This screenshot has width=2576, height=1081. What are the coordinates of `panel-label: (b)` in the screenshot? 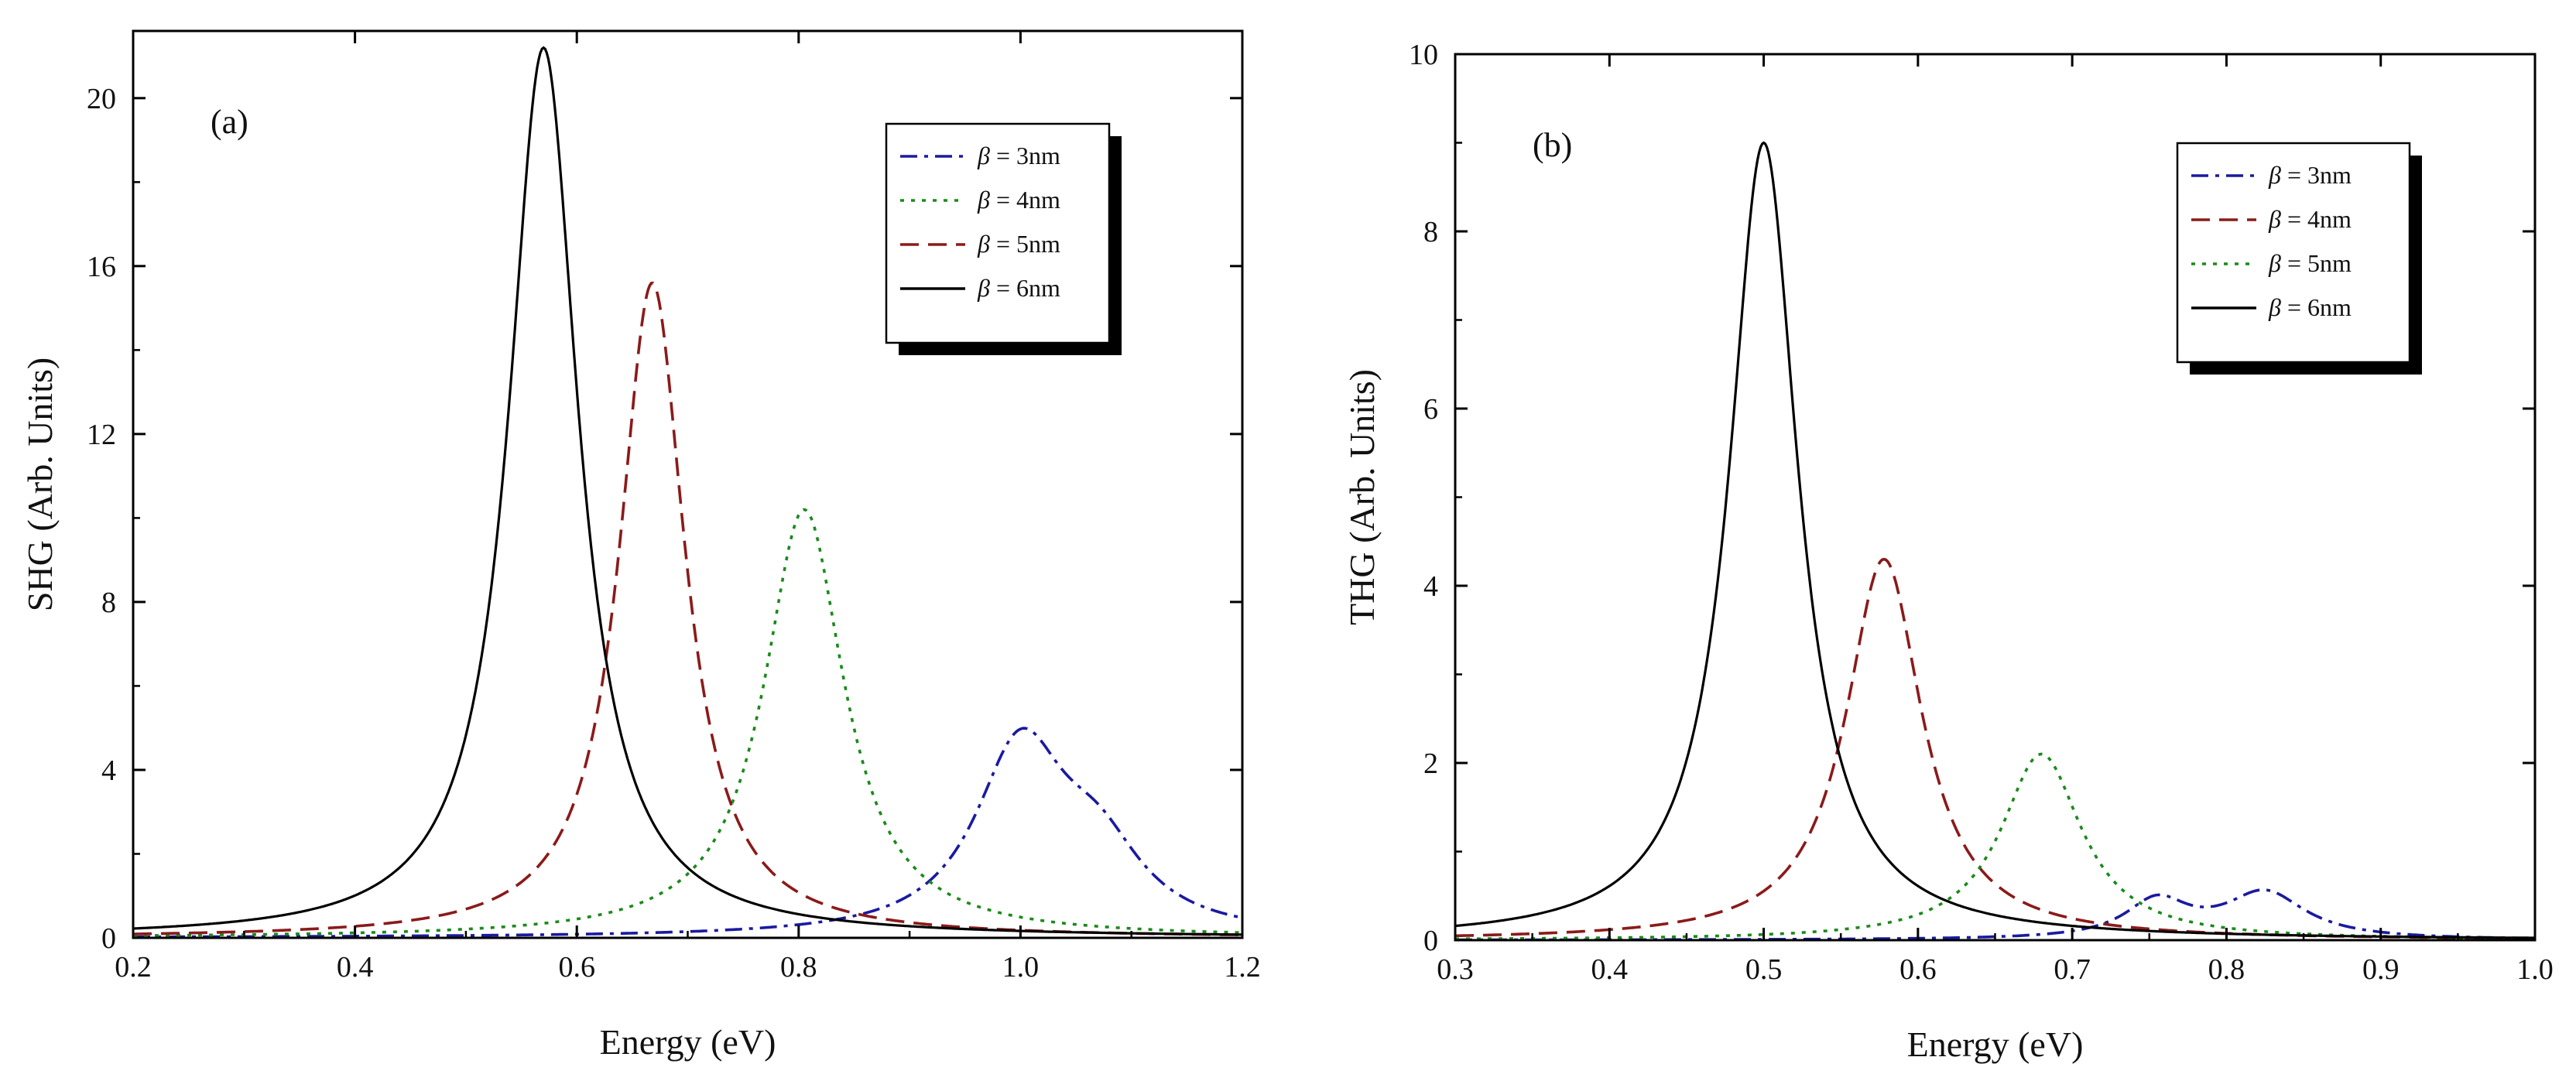 It's located at (1552, 145).